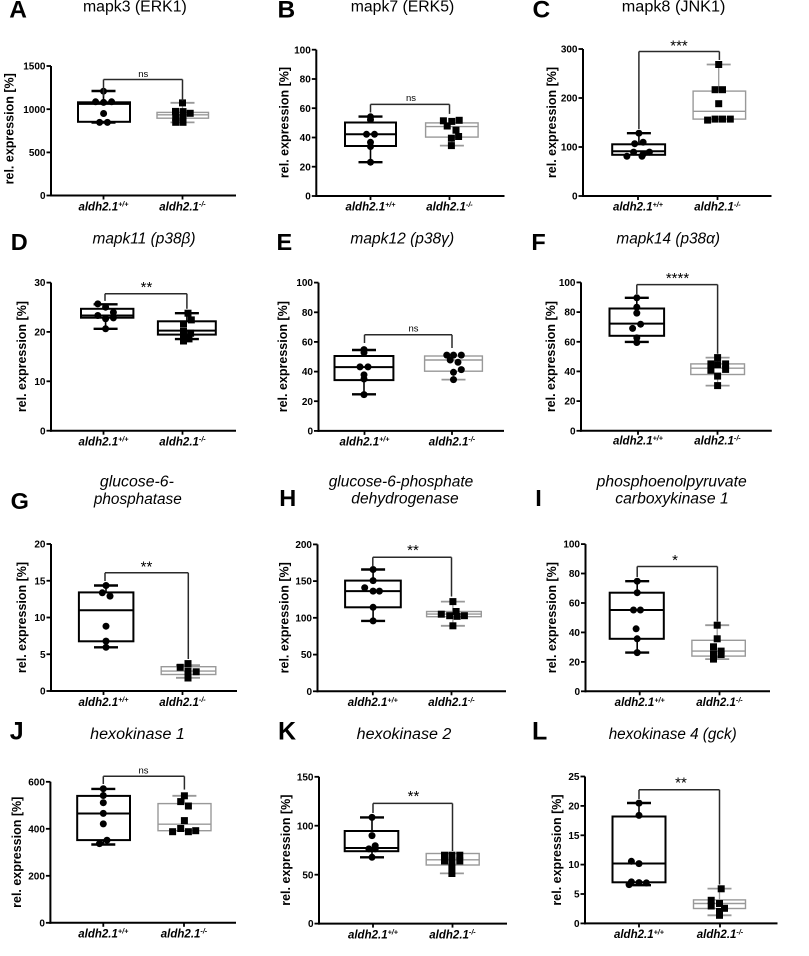  What do you see at coordinates (671, 499) in the screenshot?
I see `svg-text: carboxykinase 1` at bounding box center [671, 499].